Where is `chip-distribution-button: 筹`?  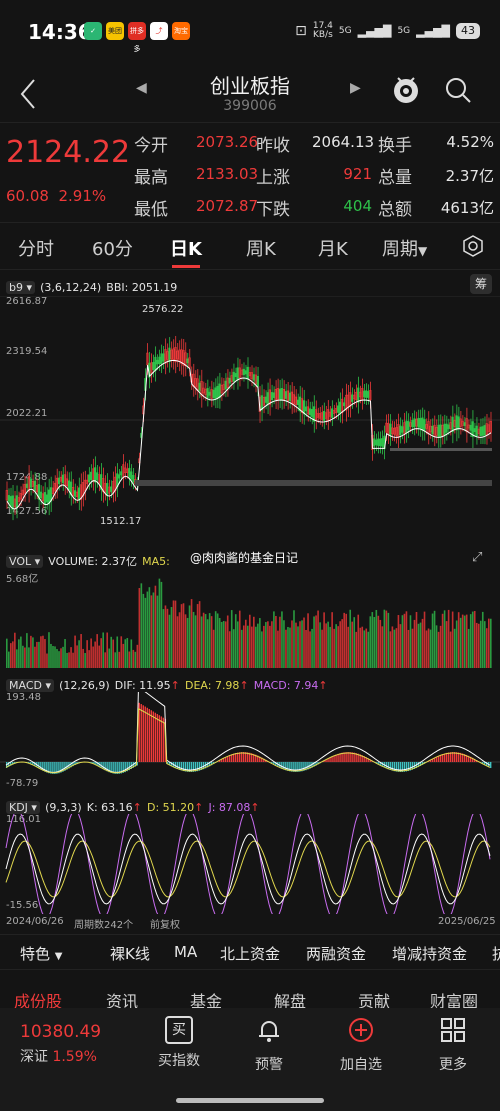
chip-distribution-button: 筹 is located at coordinates (481, 284).